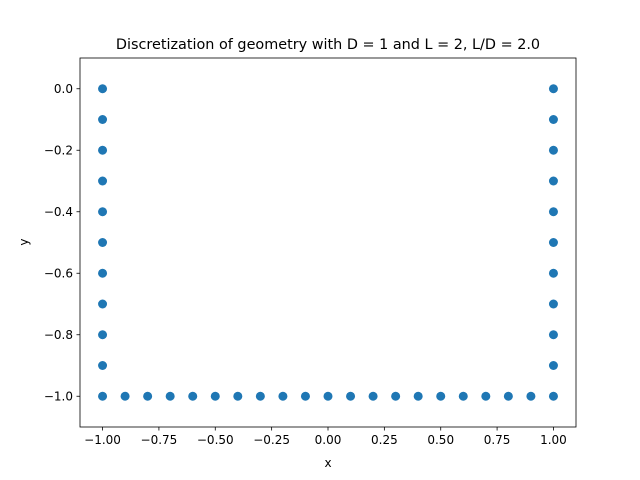 The image size is (640, 480). What do you see at coordinates (497, 440) in the screenshot?
I see `x-tick-label: 0.75` at bounding box center [497, 440].